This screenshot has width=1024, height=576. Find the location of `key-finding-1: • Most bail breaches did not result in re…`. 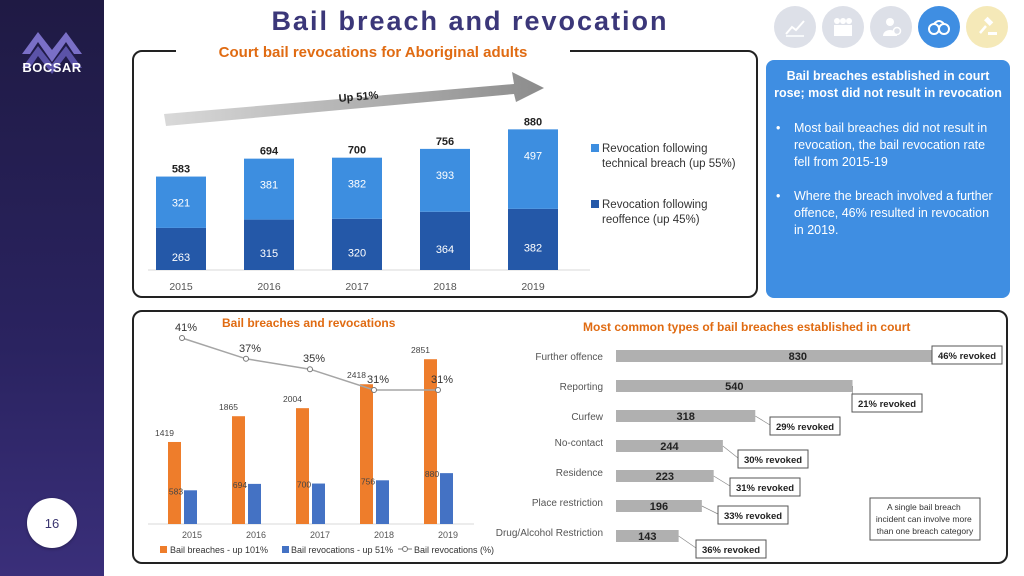

key-finding-1: • Most bail breaches did not result in re… is located at coordinates (882, 145).